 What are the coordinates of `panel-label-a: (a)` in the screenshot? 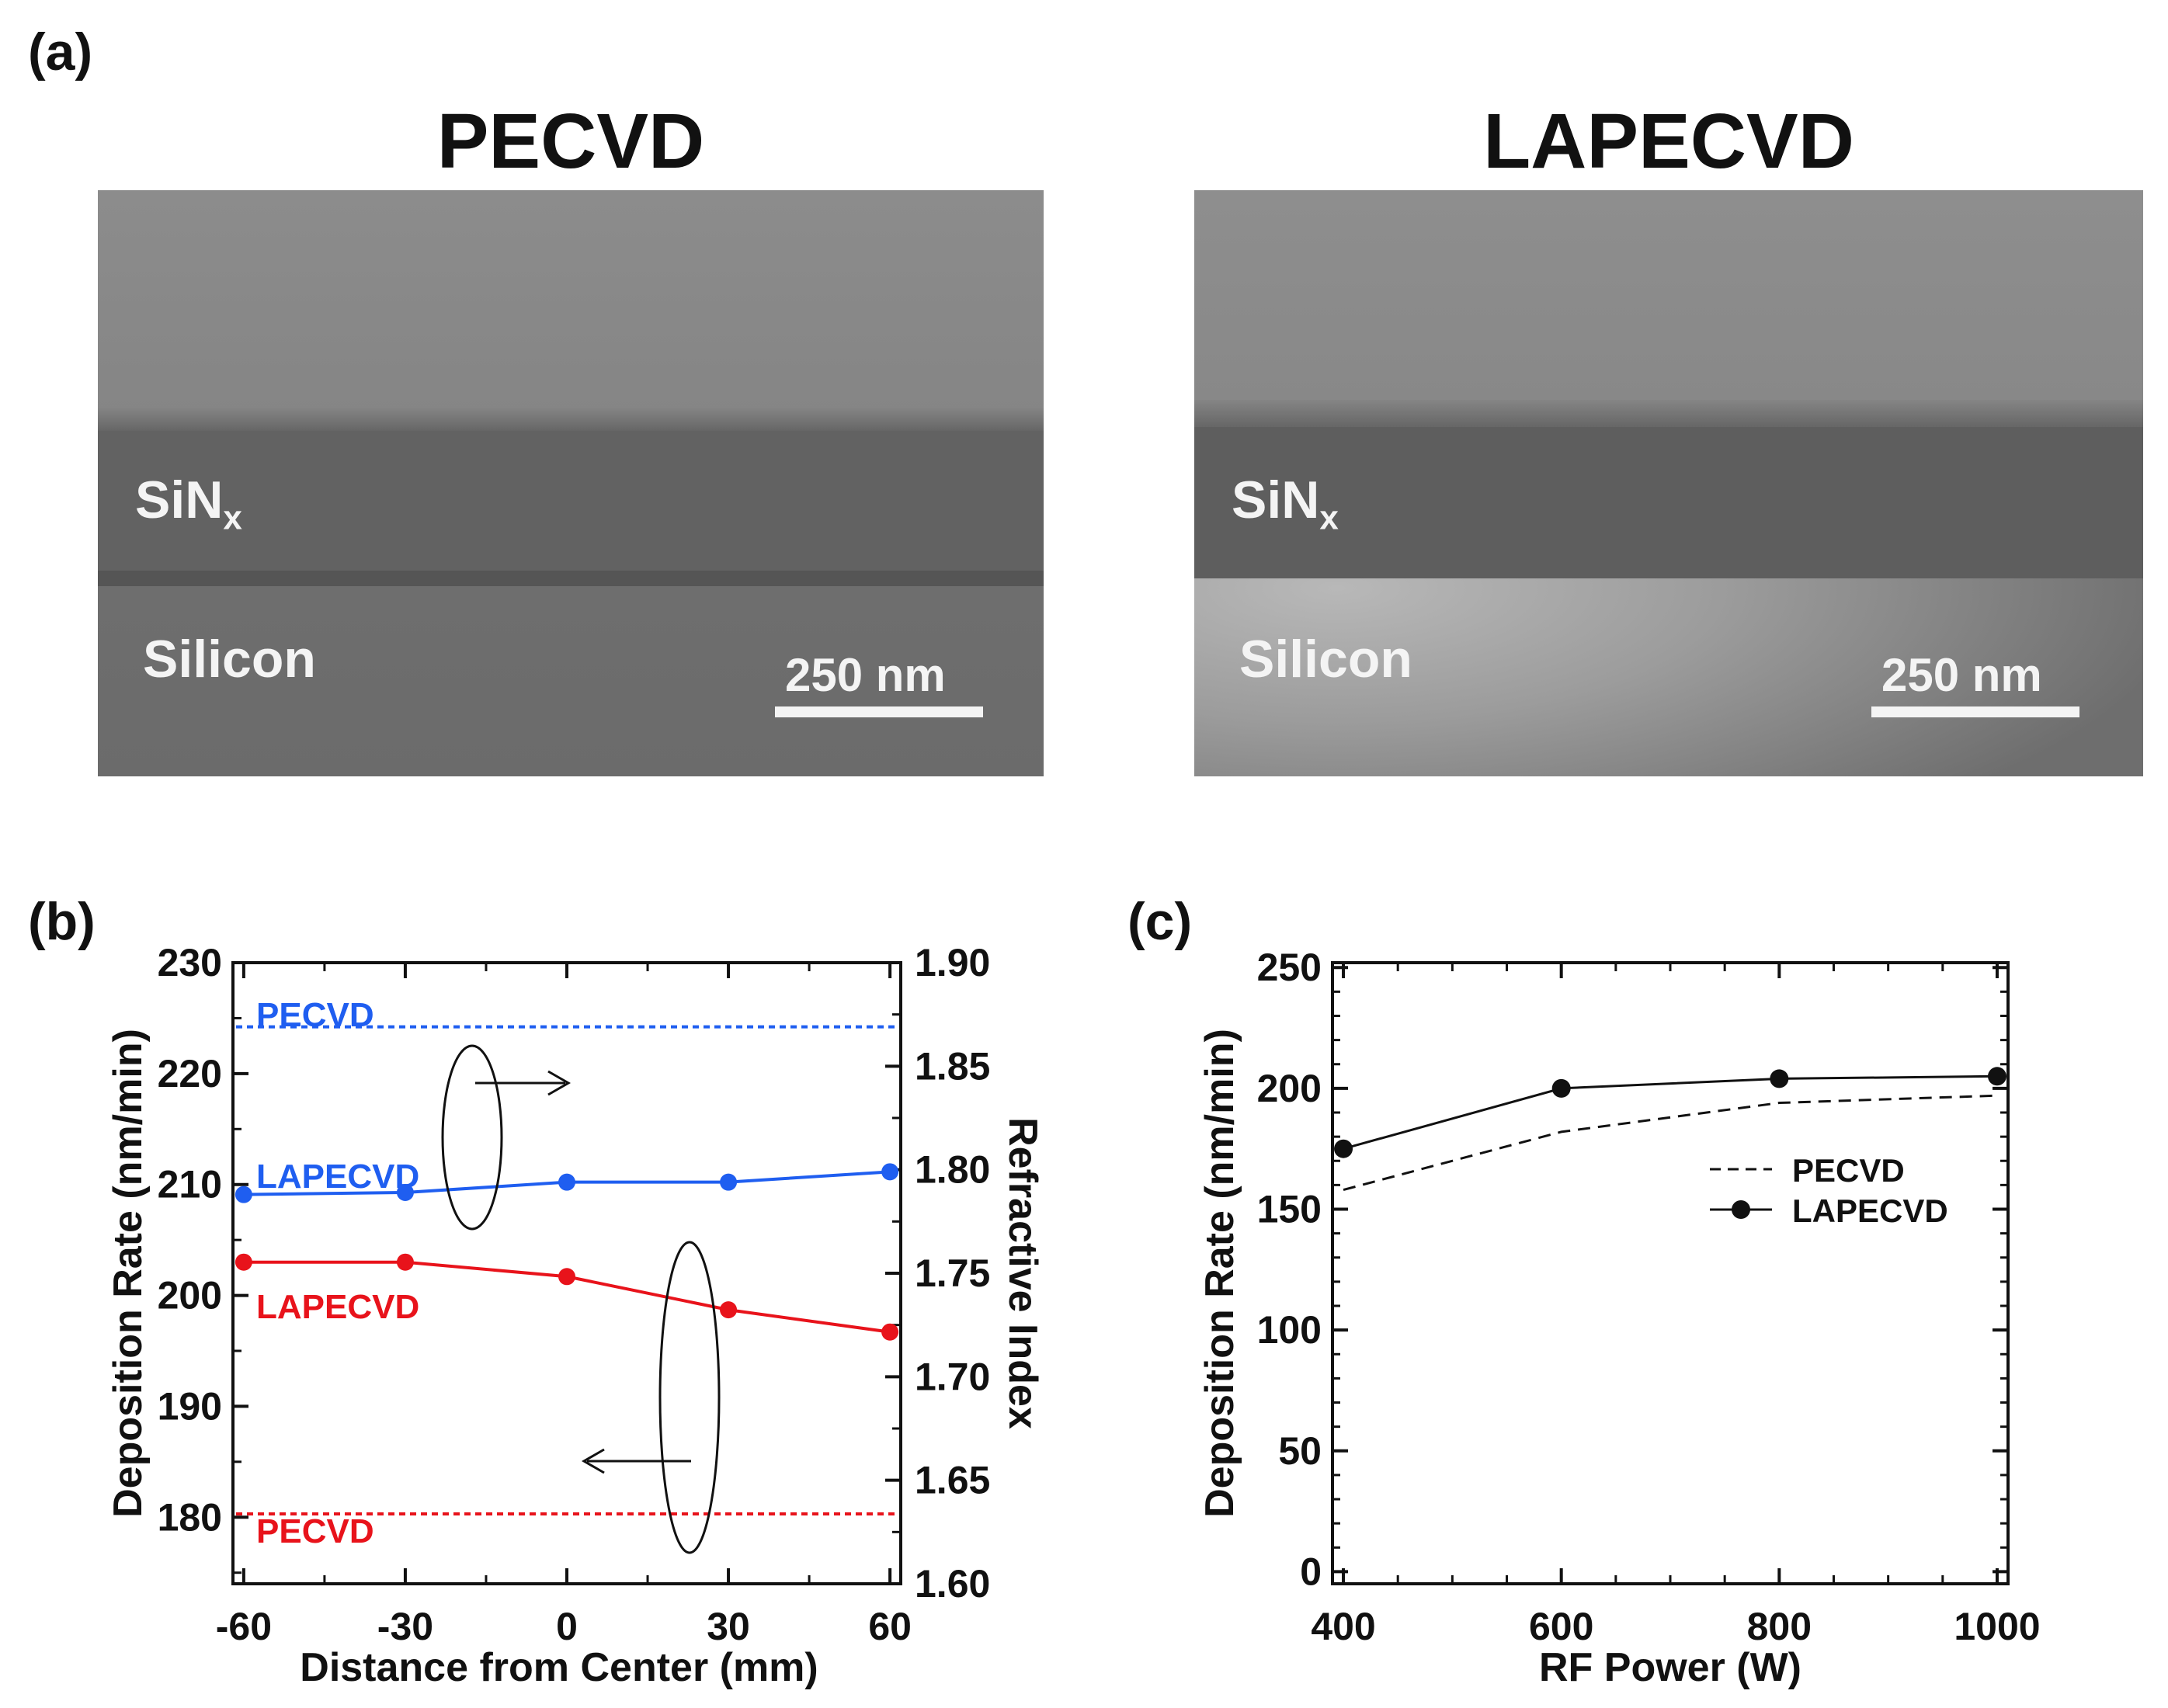 It's located at (61, 53).